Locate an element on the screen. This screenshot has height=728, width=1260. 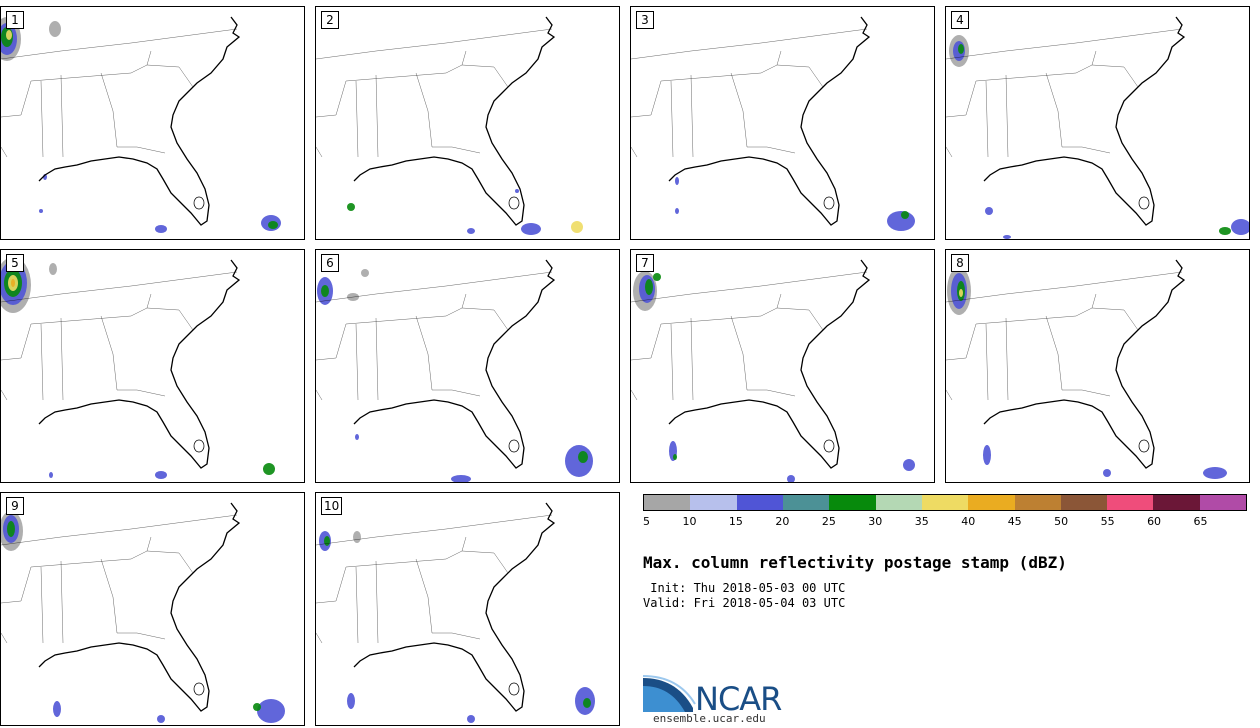
colorbar-tick-label: 65 is located at coordinates (1200, 521).